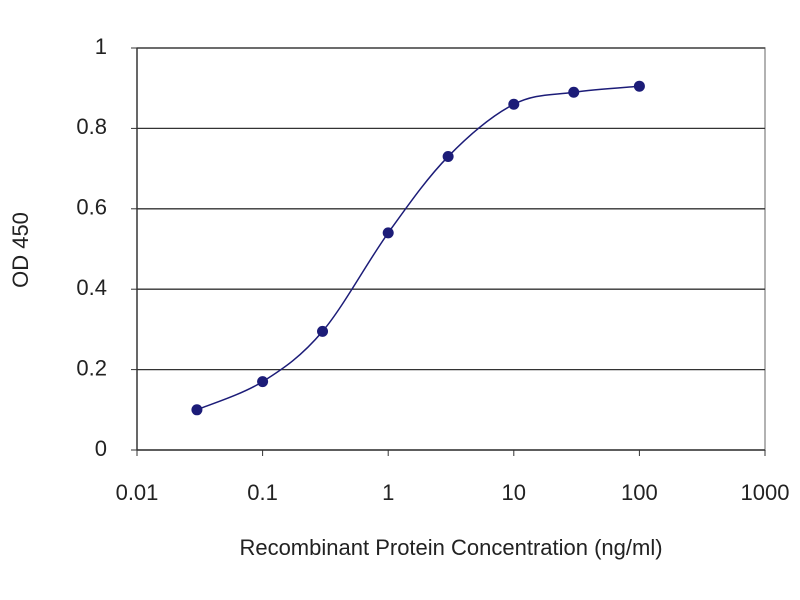 This screenshot has width=800, height=600. What do you see at coordinates (101, 448) in the screenshot?
I see `y-tick-label: 0` at bounding box center [101, 448].